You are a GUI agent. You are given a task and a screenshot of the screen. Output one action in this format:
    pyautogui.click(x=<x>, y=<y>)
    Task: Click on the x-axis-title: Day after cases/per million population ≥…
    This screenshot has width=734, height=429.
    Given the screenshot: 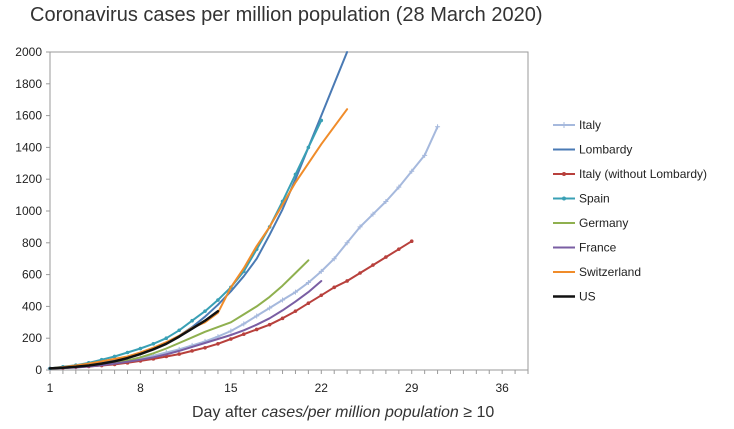 What is the action you would take?
    pyautogui.click(x=343, y=413)
    